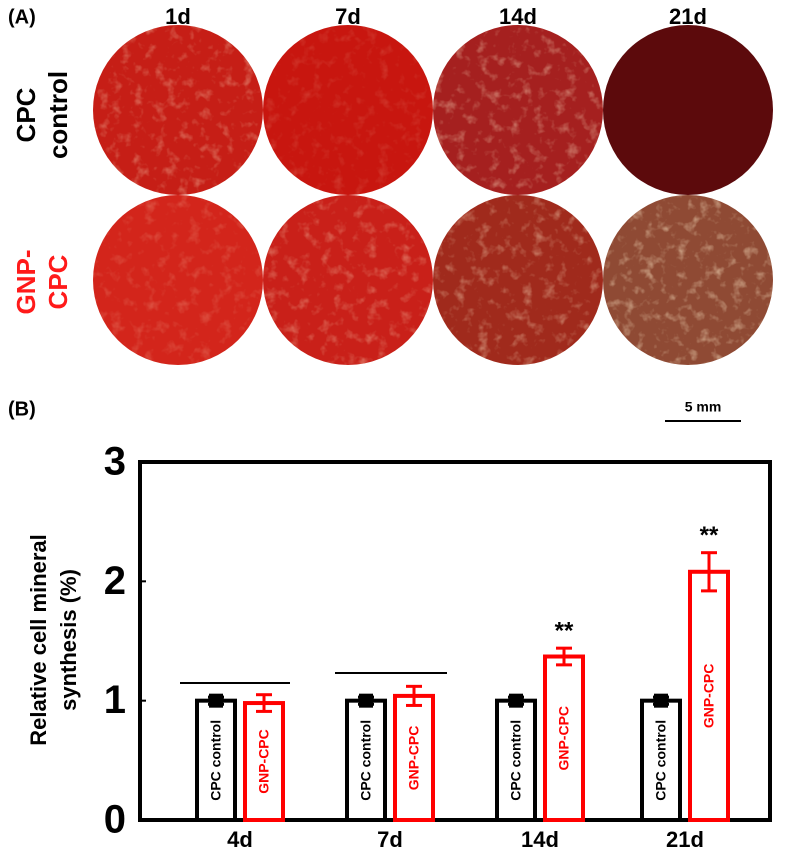 The width and height of the screenshot is (800, 859). I want to click on column-label: 1d, so click(178, 16).